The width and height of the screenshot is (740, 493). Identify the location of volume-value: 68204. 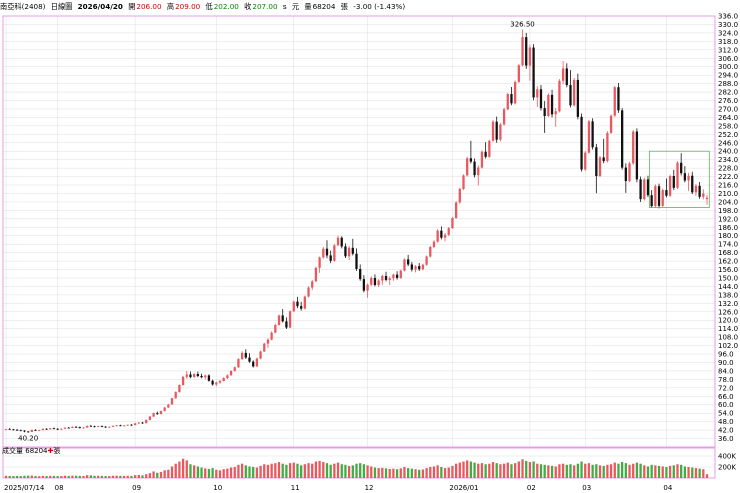
(324, 6).